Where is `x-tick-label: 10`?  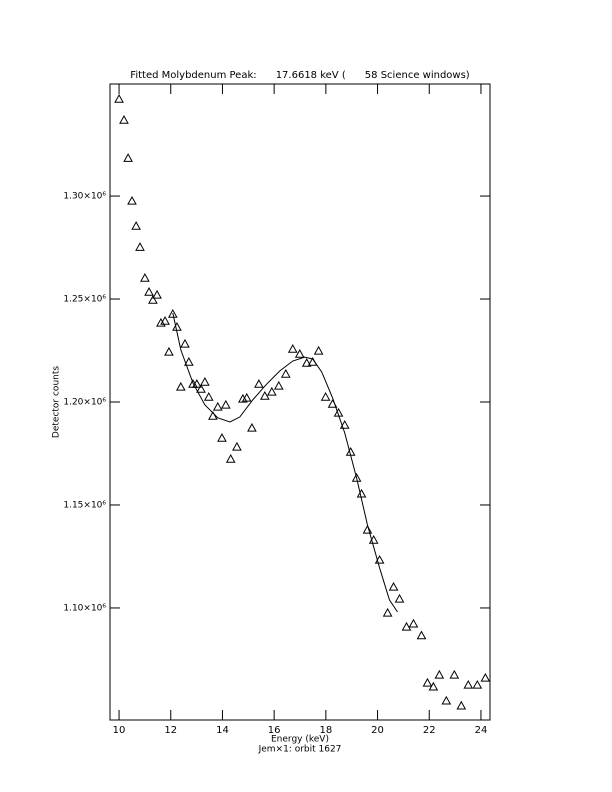
x-tick-label: 10 is located at coordinates (119, 730).